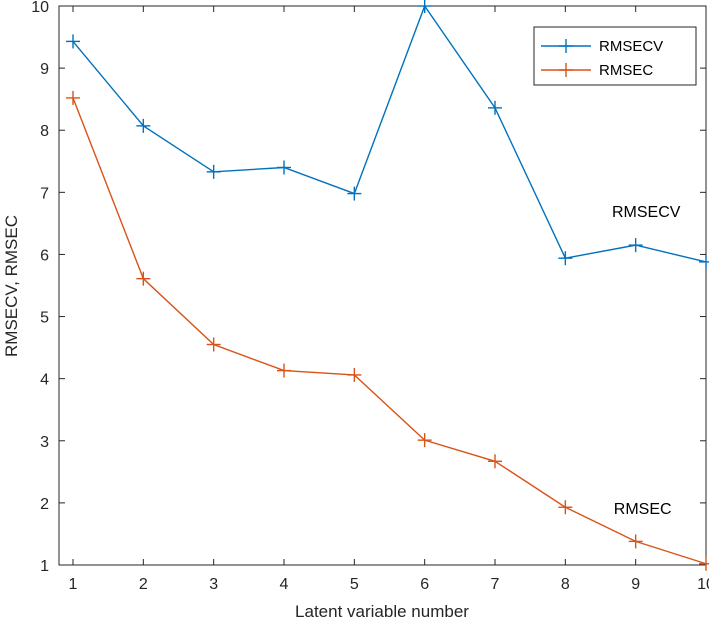 The height and width of the screenshot is (624, 709). What do you see at coordinates (11, 286) in the screenshot?
I see `y-axis-label: RMSECV, RMSEC` at bounding box center [11, 286].